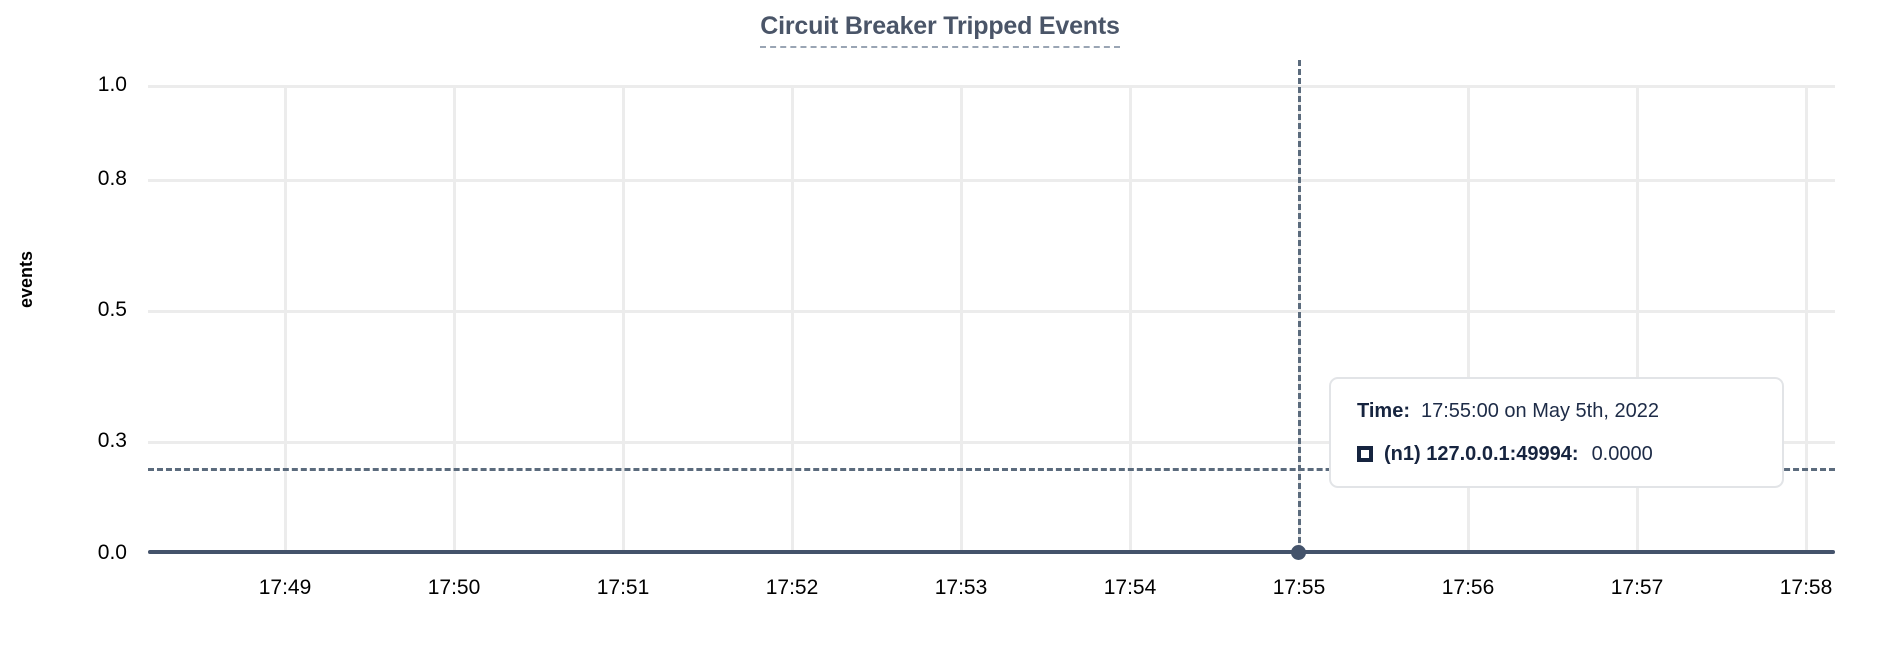  Describe the element at coordinates (1637, 587) in the screenshot. I see `x-tick-label: 17:57` at that location.